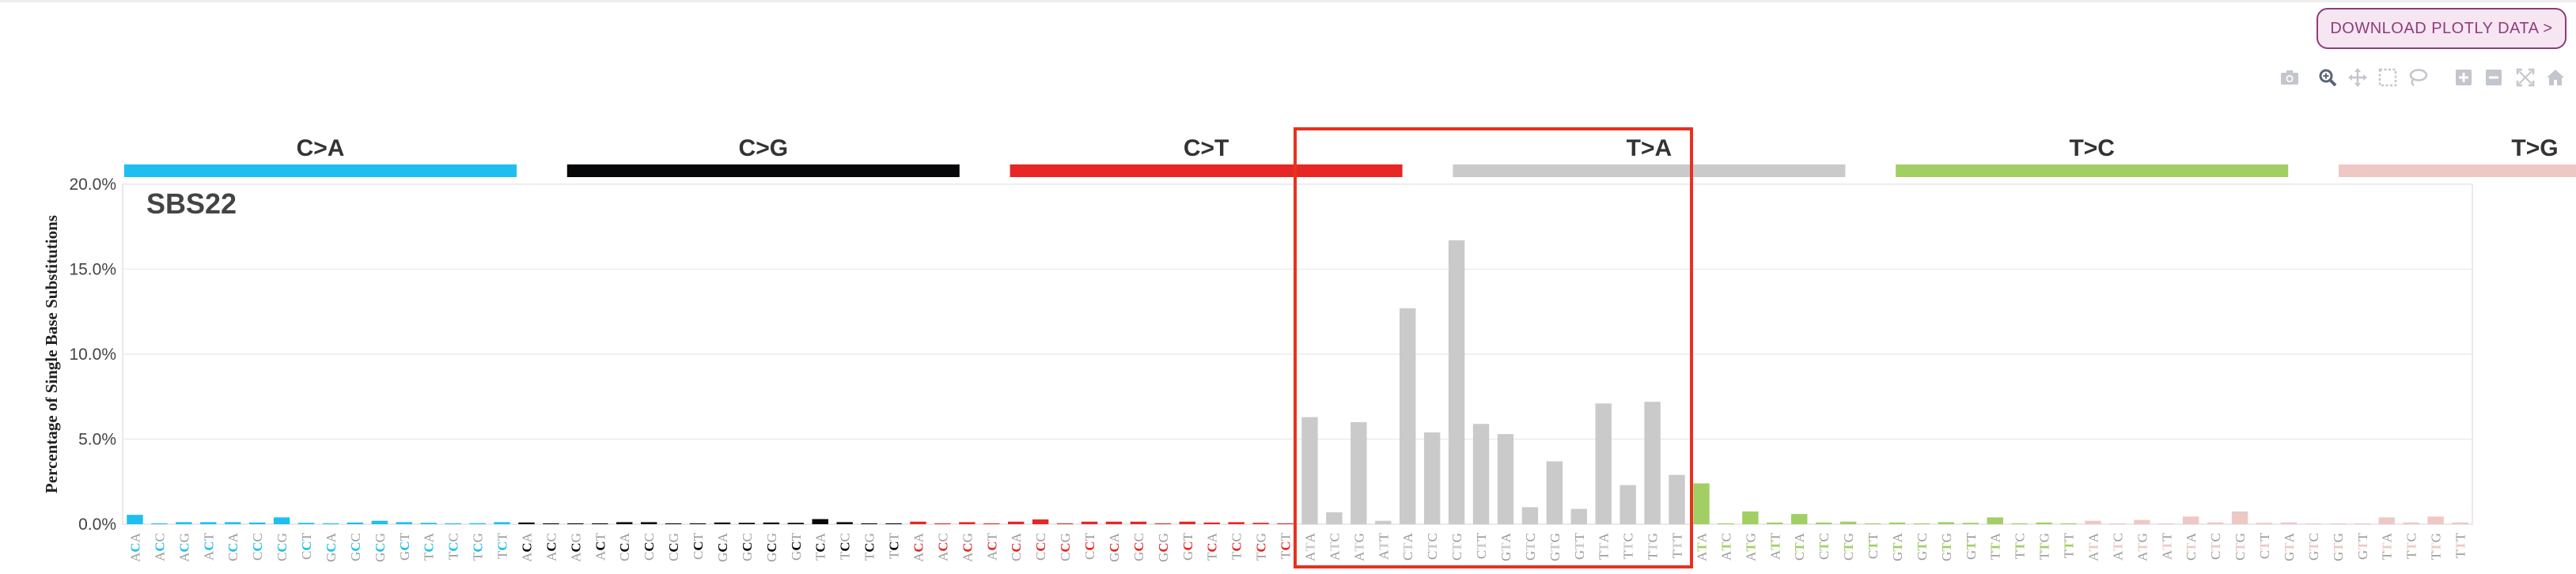 This screenshot has height=574, width=2576. I want to click on x-tick-label: TTT, so click(2069, 545).